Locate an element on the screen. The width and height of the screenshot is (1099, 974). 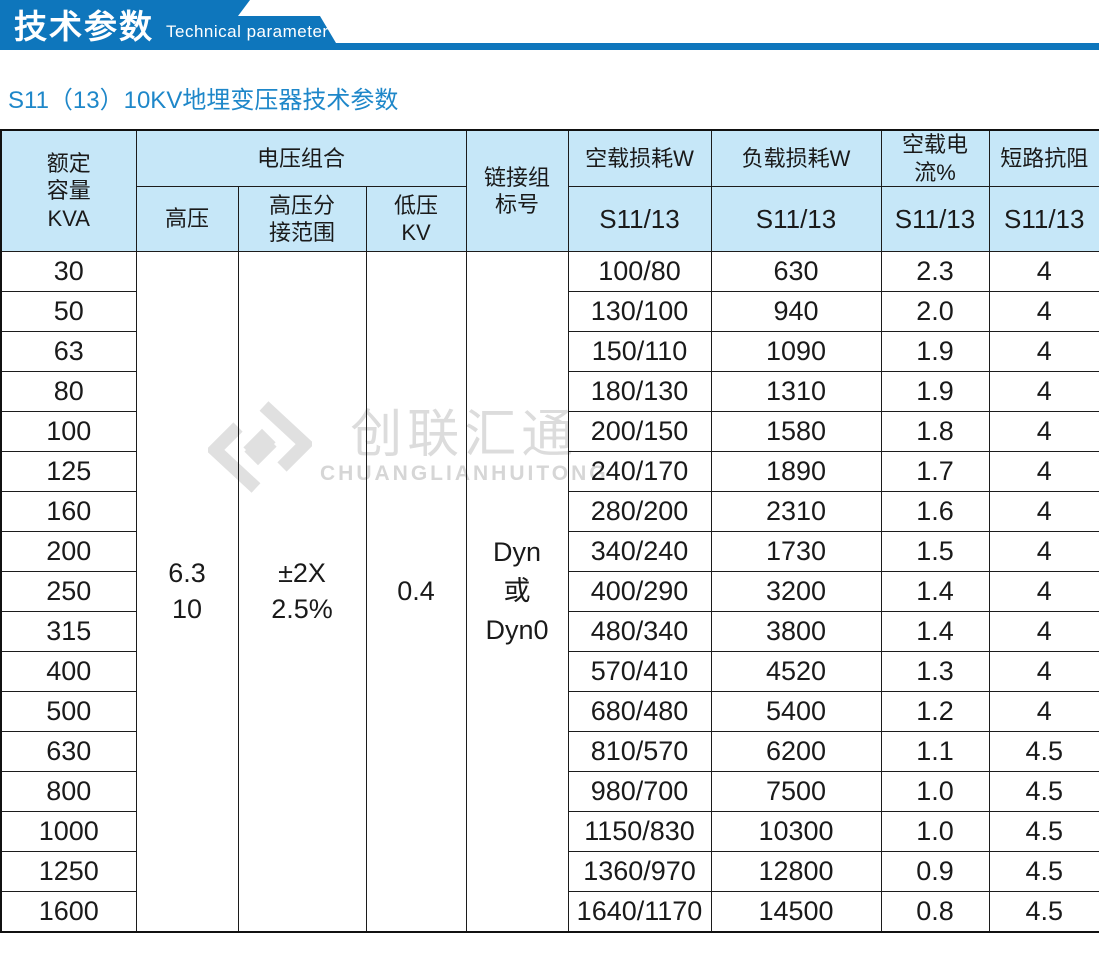
cell-no-load-loss: 180/130 is located at coordinates (639, 391).